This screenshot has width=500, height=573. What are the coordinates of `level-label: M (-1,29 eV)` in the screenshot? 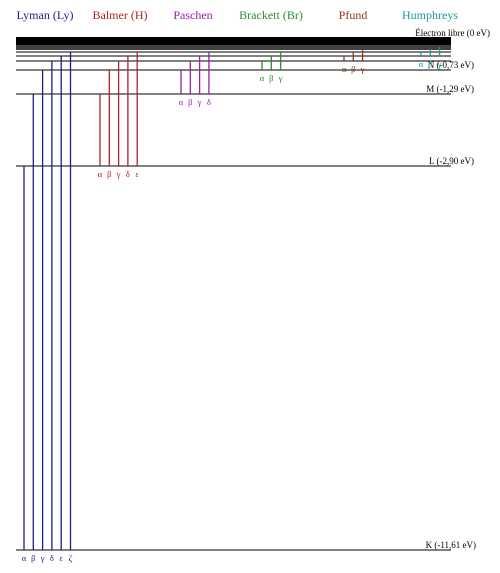 It's located at (450, 89).